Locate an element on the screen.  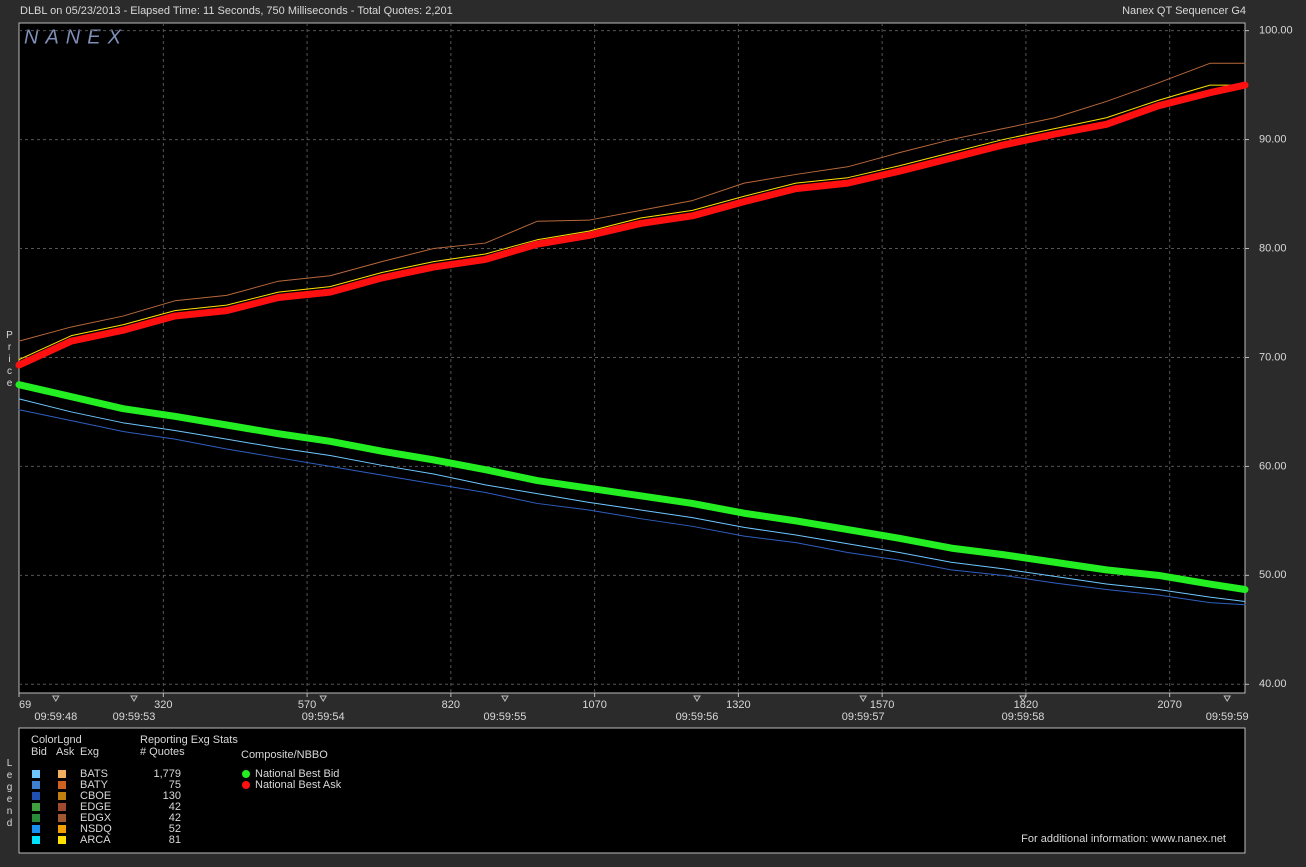
quote-count: 75 is located at coordinates (175, 785).